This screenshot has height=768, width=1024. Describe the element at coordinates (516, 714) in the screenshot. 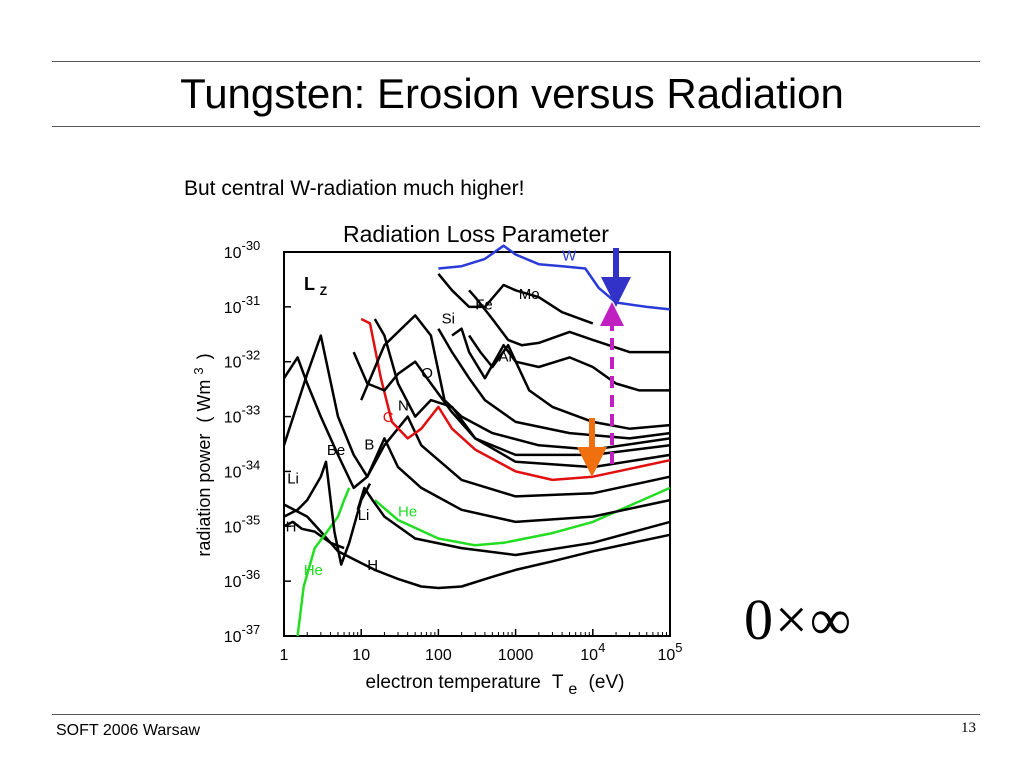

I see `footer-rule` at that location.